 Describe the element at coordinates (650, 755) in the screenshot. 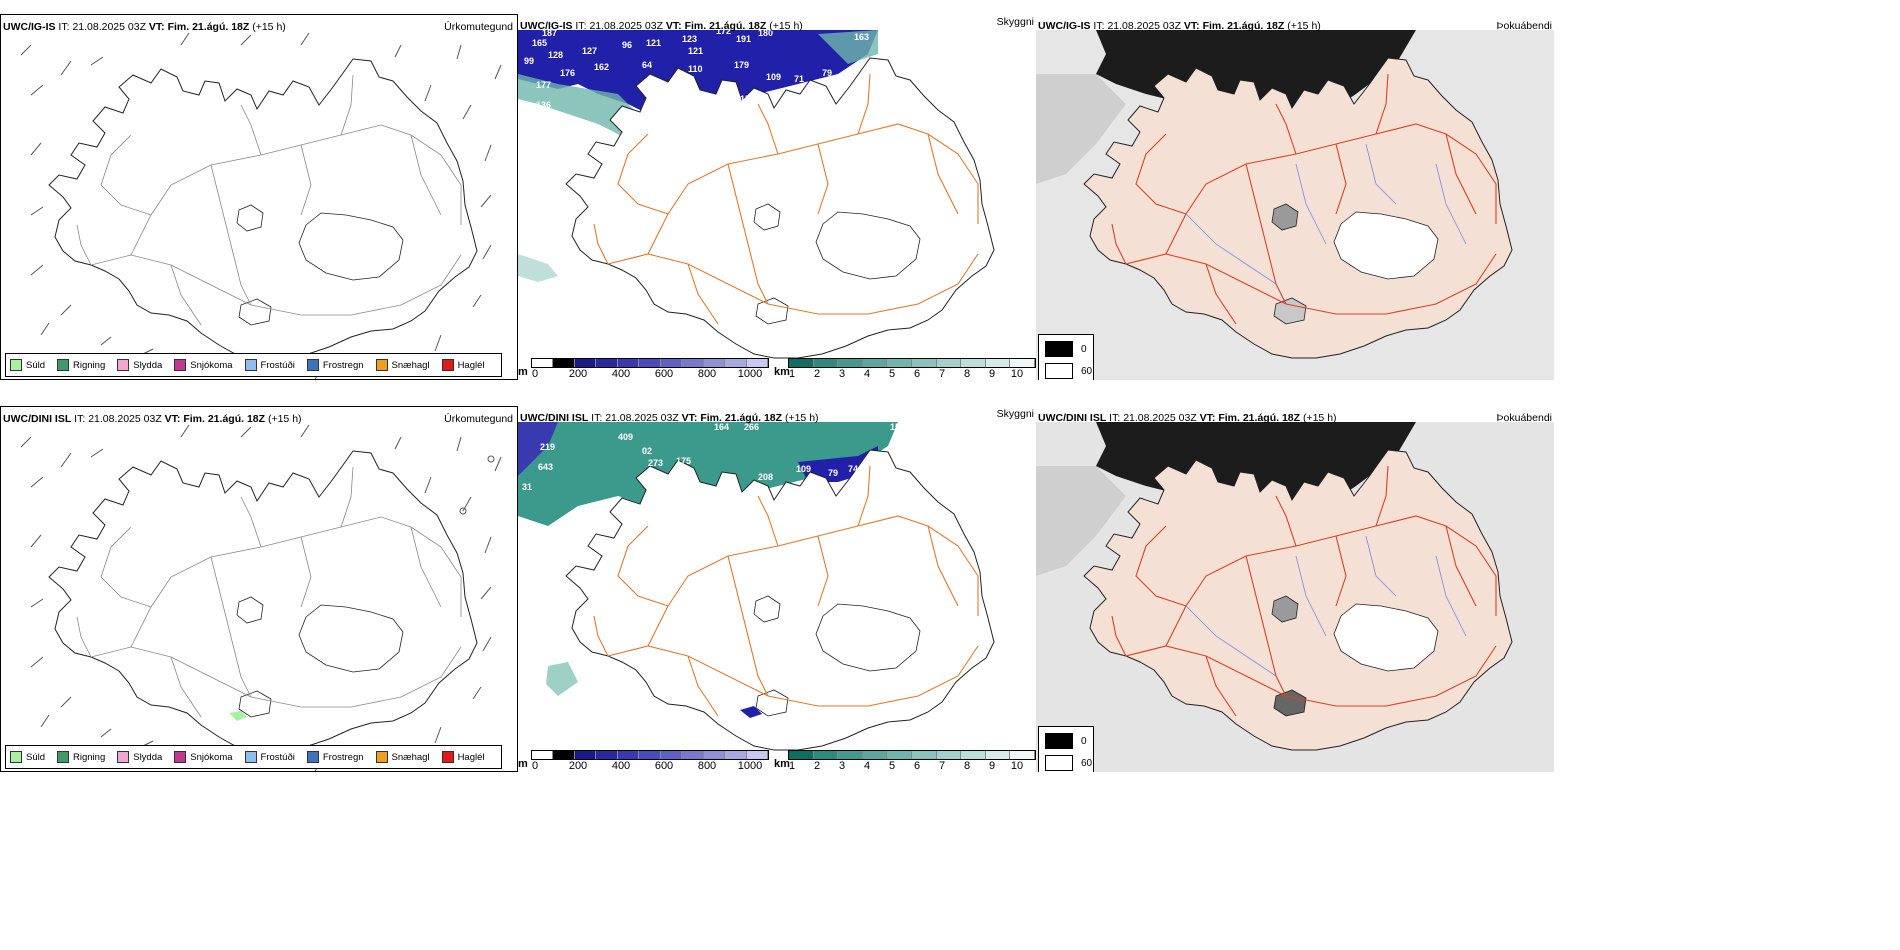

I see `colorbar-strip` at that location.